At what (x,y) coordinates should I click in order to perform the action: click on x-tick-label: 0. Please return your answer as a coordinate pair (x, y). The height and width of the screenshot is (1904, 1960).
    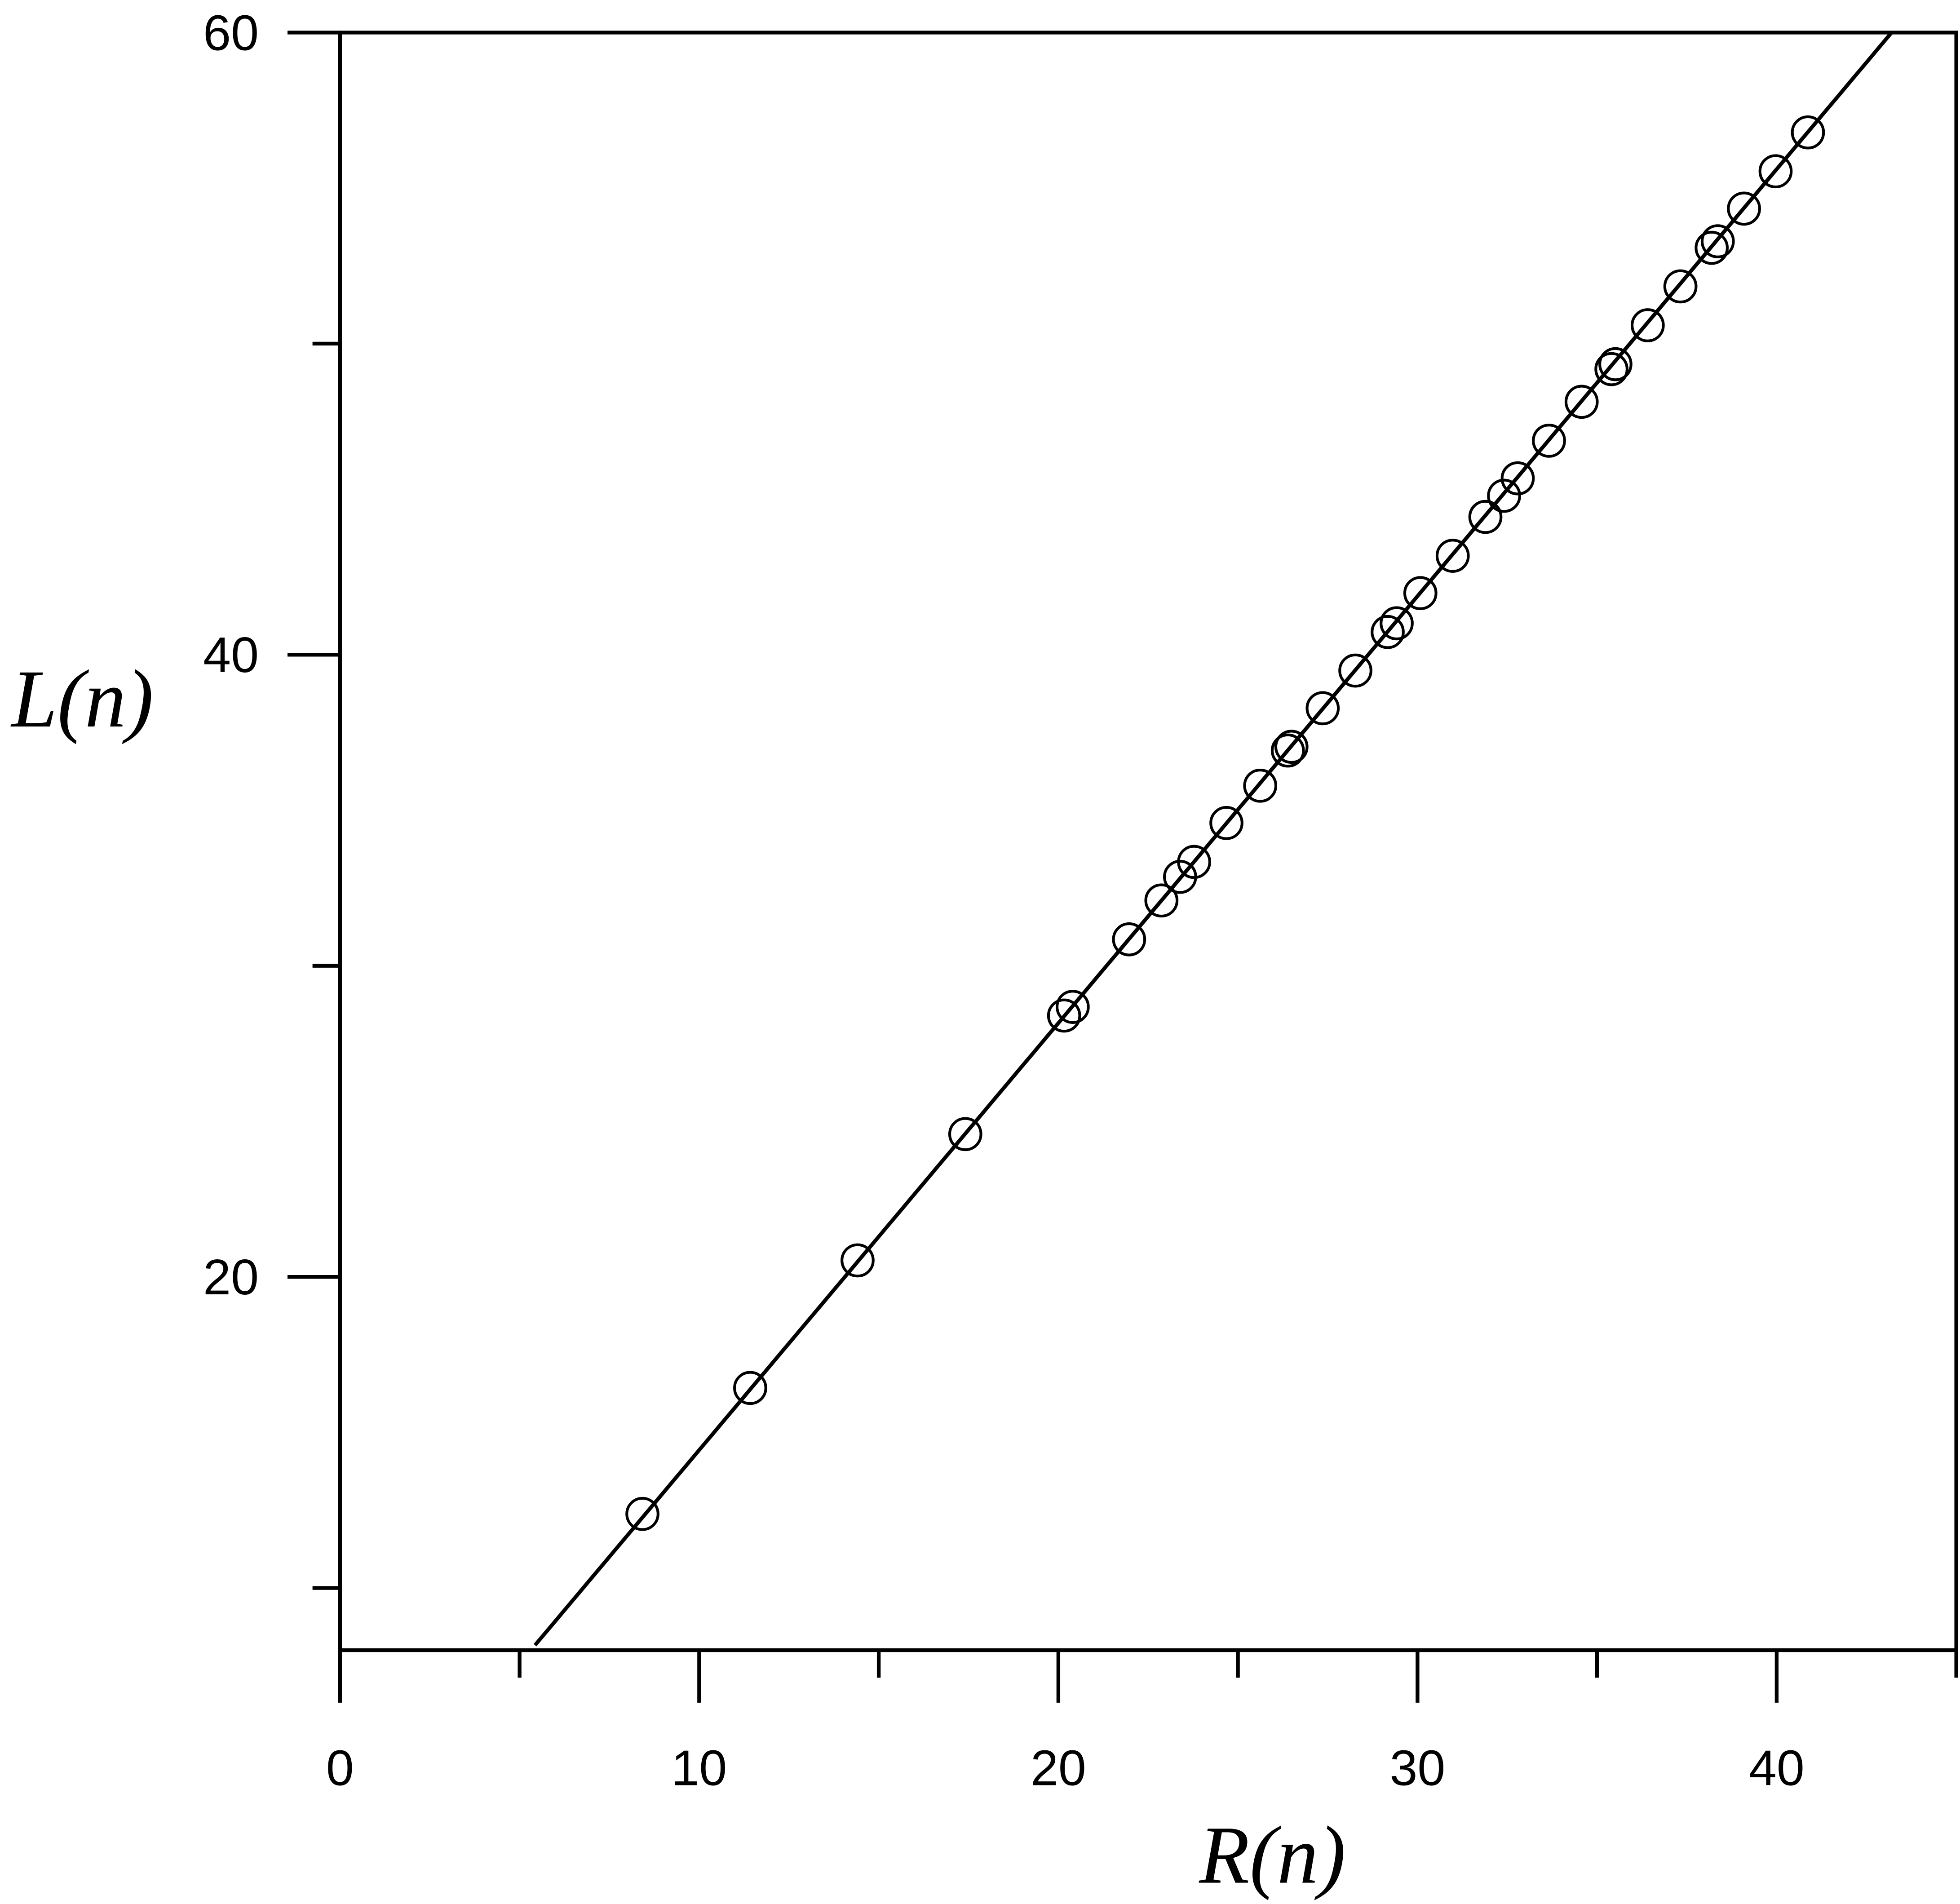
    Looking at the image, I should click on (340, 1768).